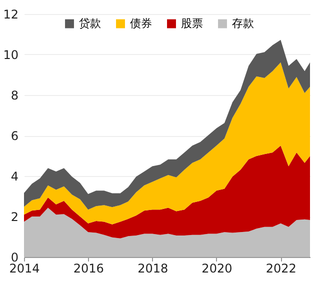 The image size is (333, 282). What do you see at coordinates (90, 23) in the screenshot?
I see `legend-label: 贷款` at bounding box center [90, 23].